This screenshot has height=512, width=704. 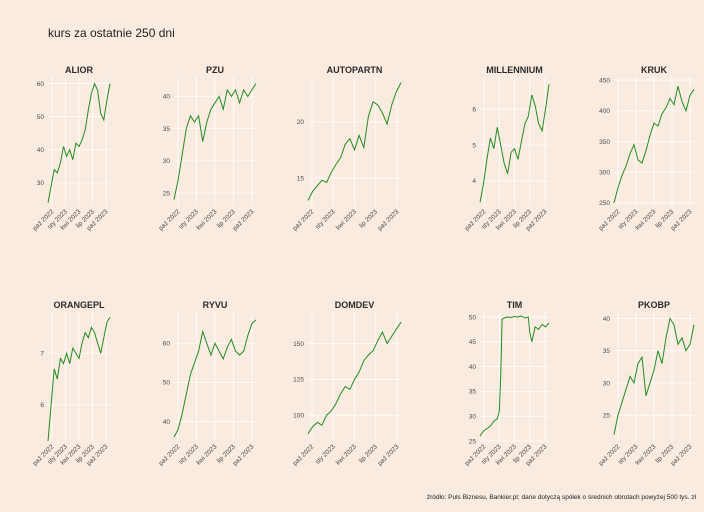 What do you see at coordinates (654, 305) in the screenshot?
I see `panel-title: PKOBP` at bounding box center [654, 305].